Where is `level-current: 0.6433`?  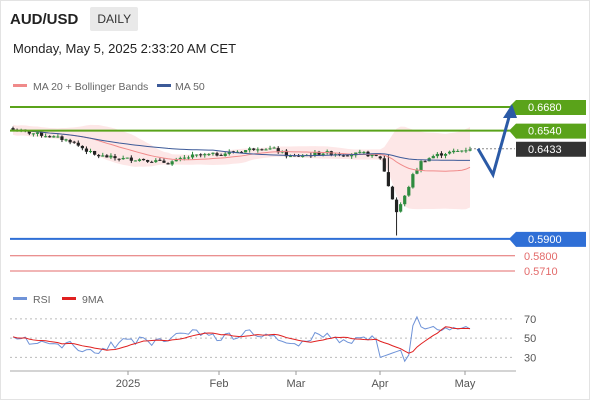 level-current: 0.6433 is located at coordinates (528, 149).